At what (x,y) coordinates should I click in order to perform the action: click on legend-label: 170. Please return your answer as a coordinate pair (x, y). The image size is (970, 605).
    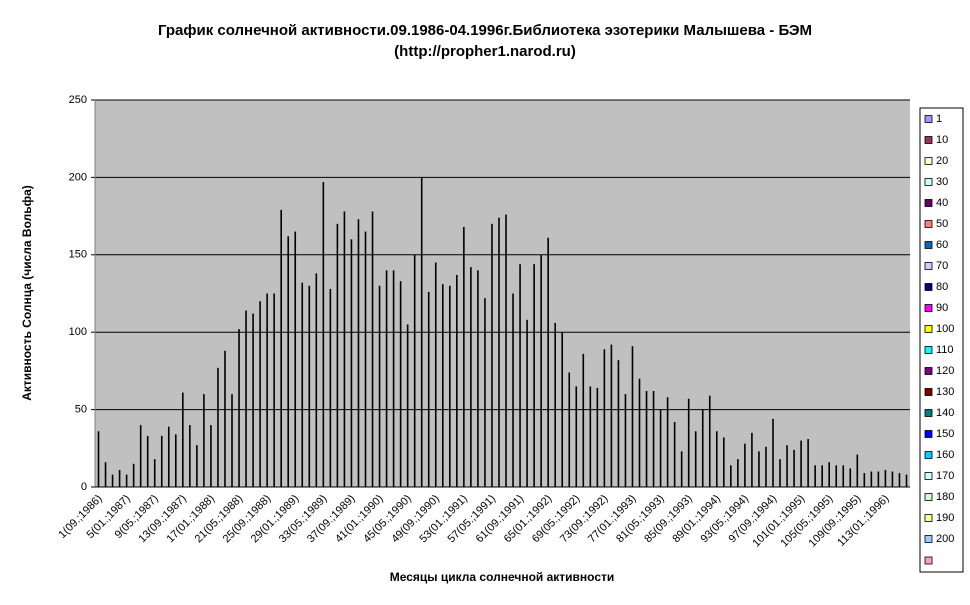
    Looking at the image, I should click on (945, 476).